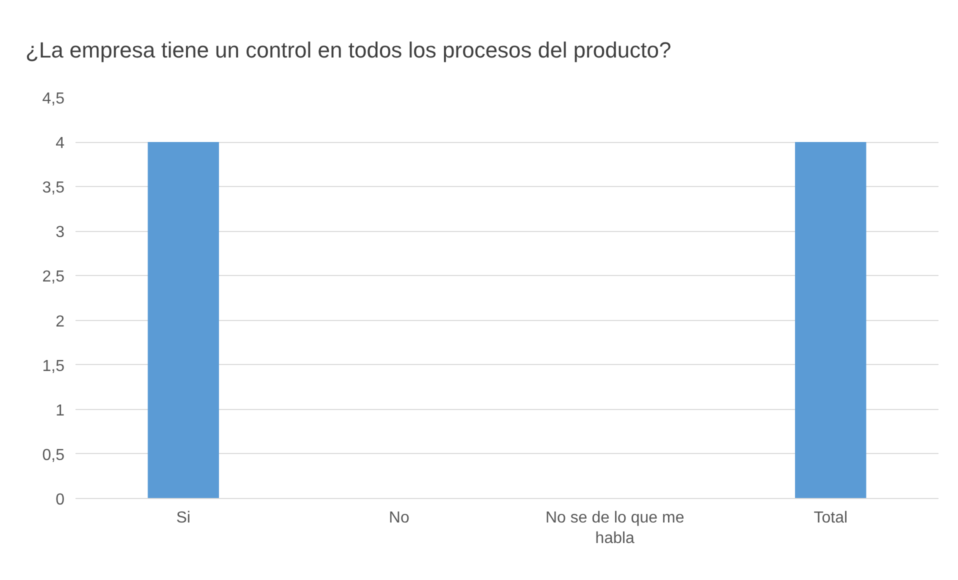 The image size is (958, 580). I want to click on y-tick-label: 0,5, so click(53, 455).